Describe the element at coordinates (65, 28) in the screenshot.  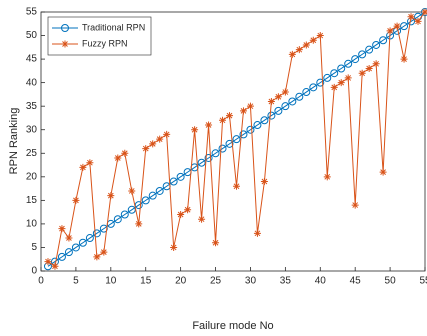
I see `legend-marker` at that location.